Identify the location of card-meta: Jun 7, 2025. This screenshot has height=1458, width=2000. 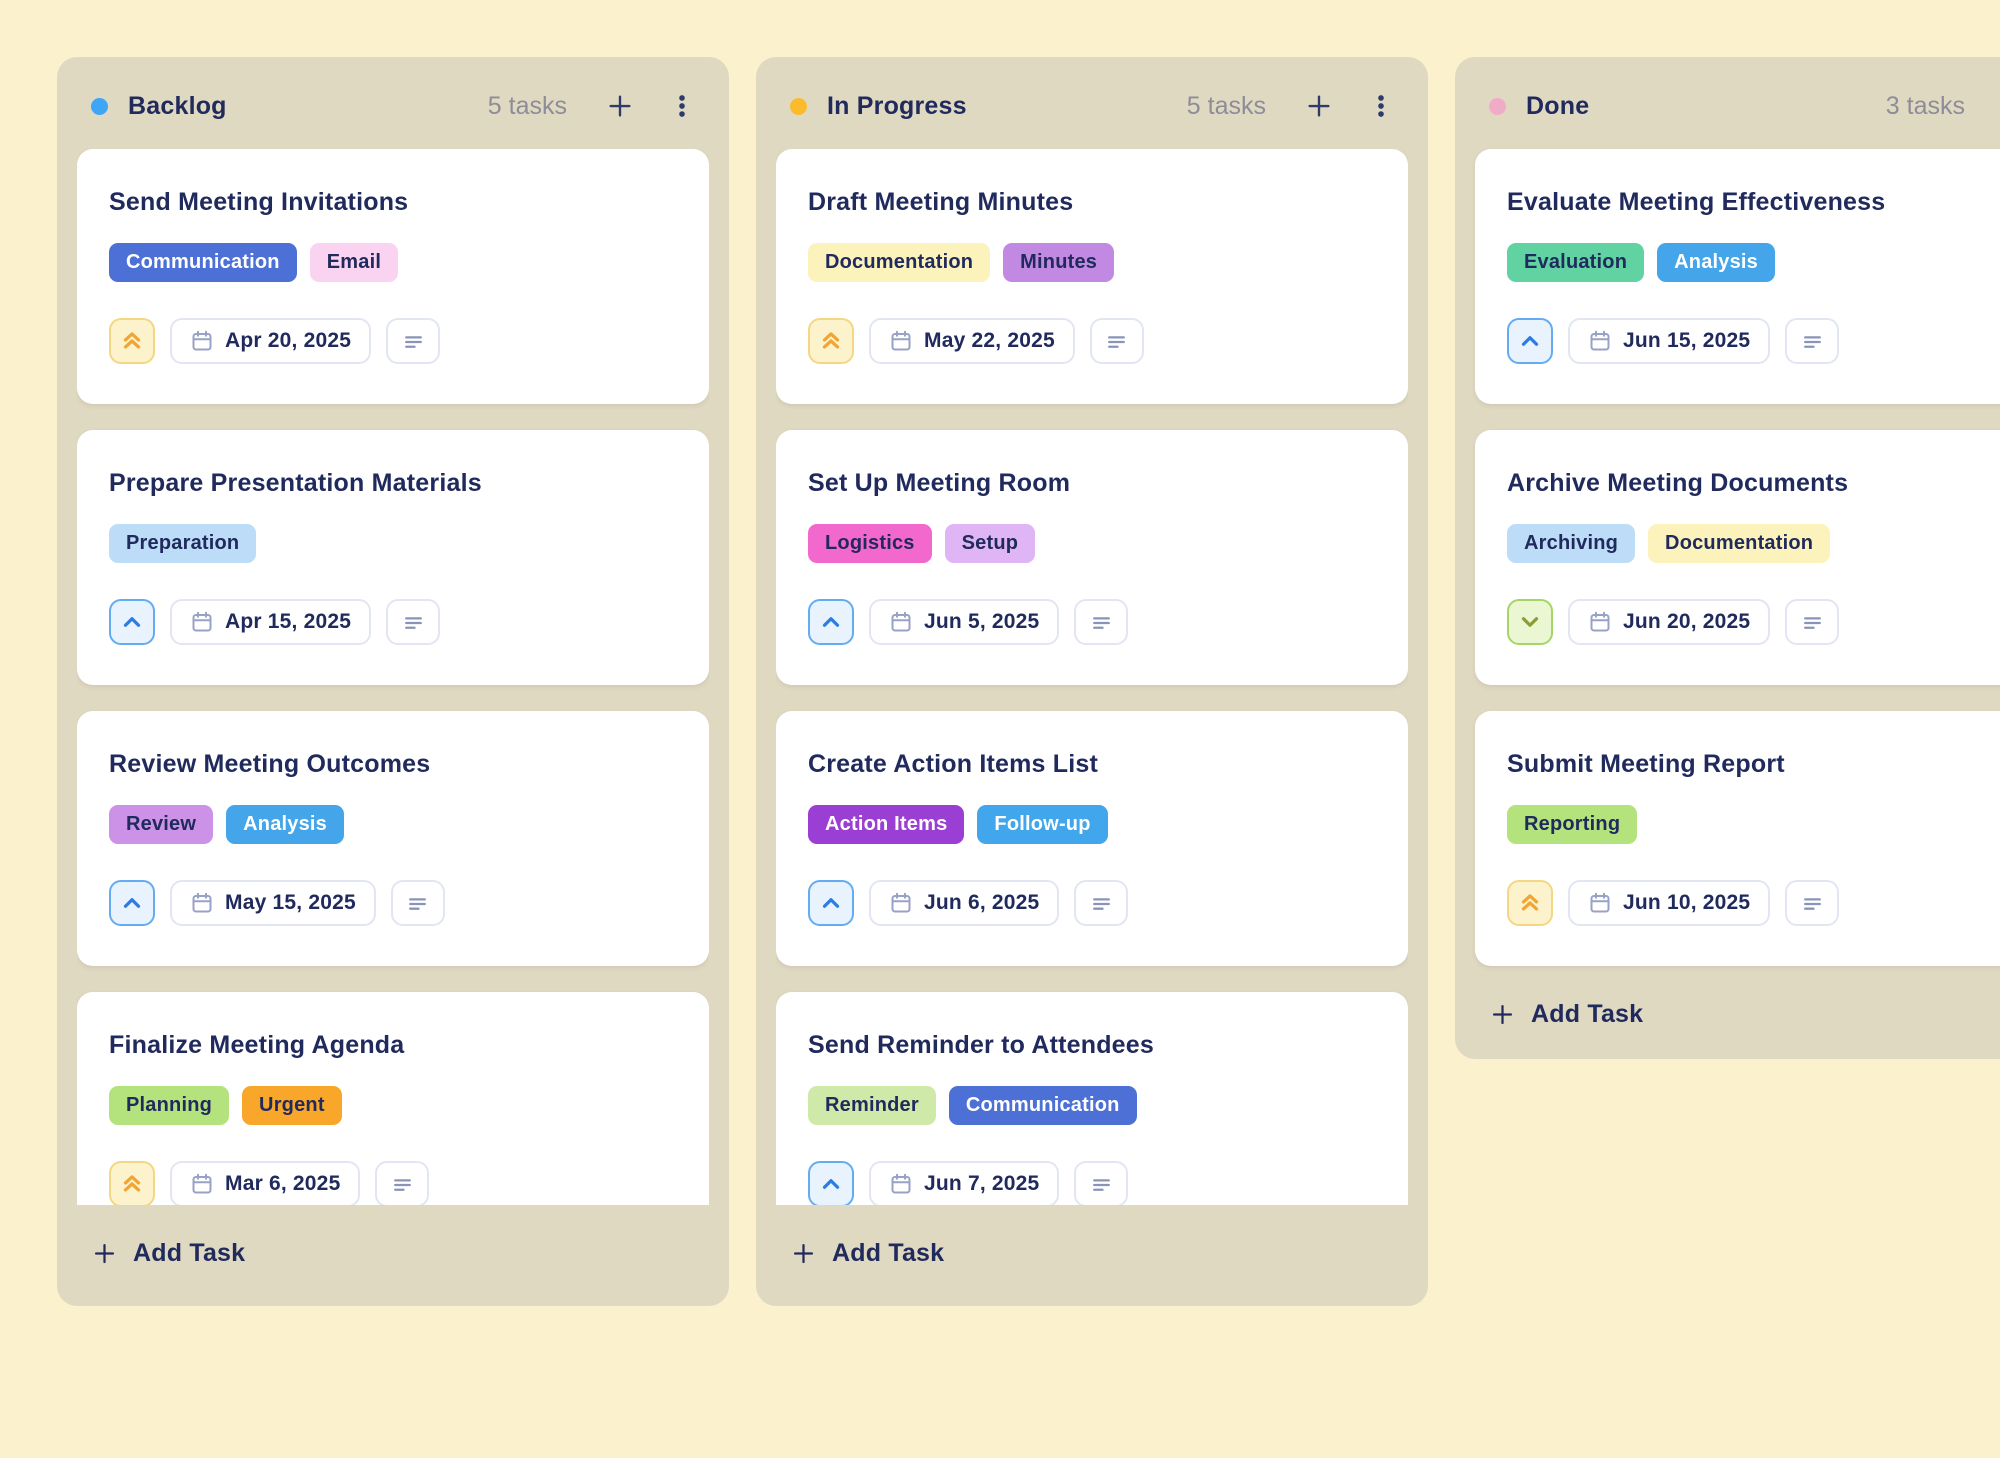
(1092, 1183).